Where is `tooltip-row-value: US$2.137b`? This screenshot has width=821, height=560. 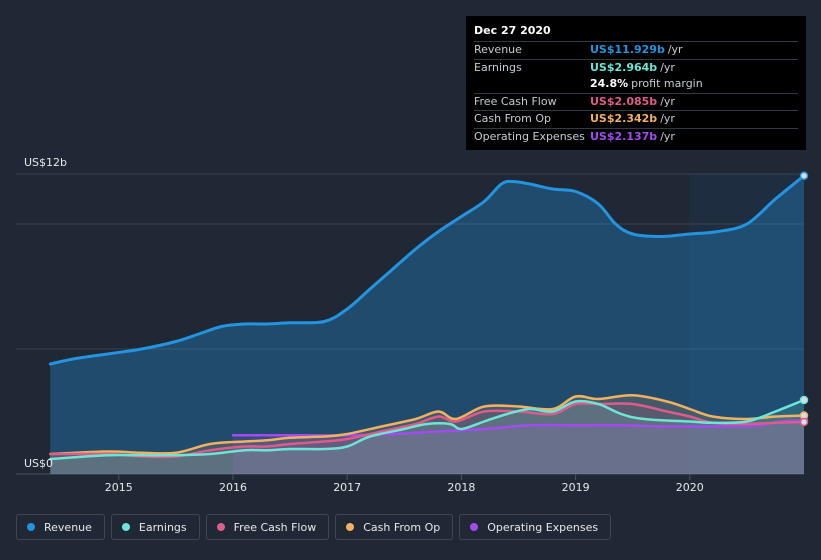
tooltip-row-value: US$2.137b is located at coordinates (624, 136).